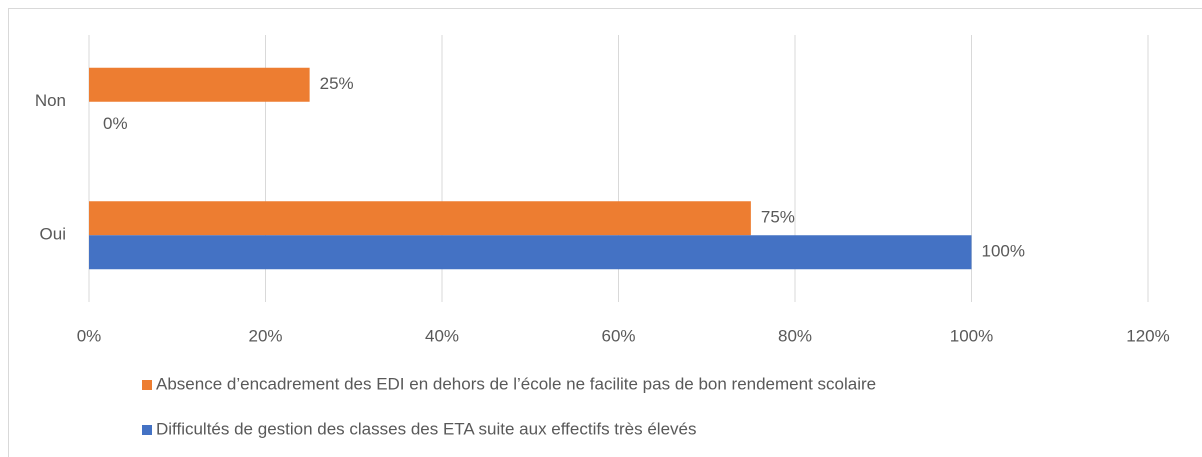  What do you see at coordinates (1003, 251) in the screenshot?
I see `value-label: 100%` at bounding box center [1003, 251].